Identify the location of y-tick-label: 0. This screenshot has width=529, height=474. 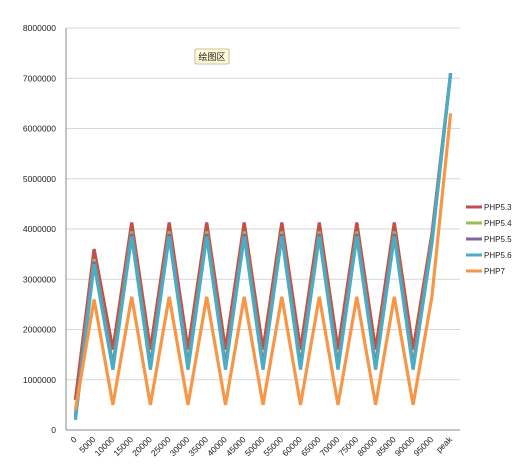
(53, 430).